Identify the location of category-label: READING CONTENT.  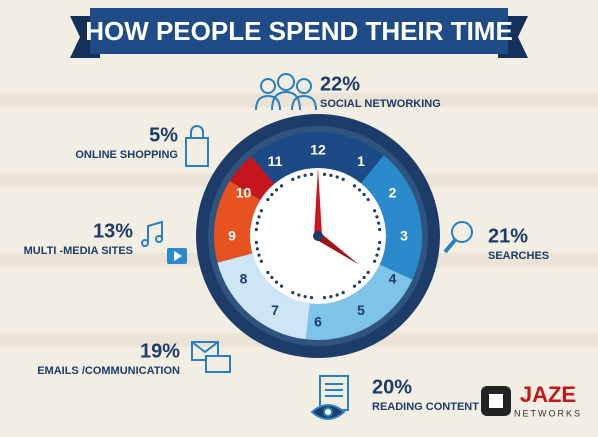
(425, 407).